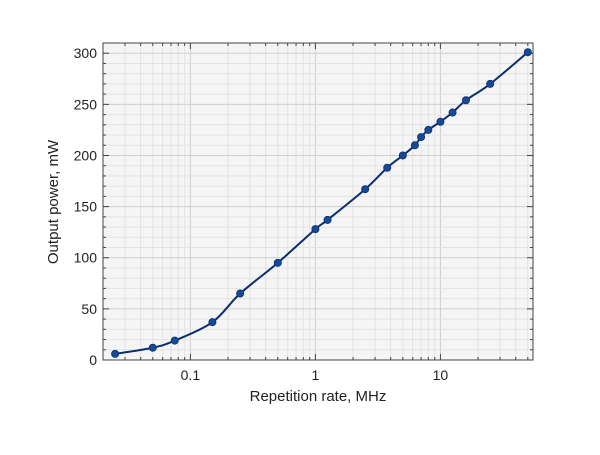 The height and width of the screenshot is (455, 600). What do you see at coordinates (86, 258) in the screenshot?
I see `y-tick-label: 100` at bounding box center [86, 258].